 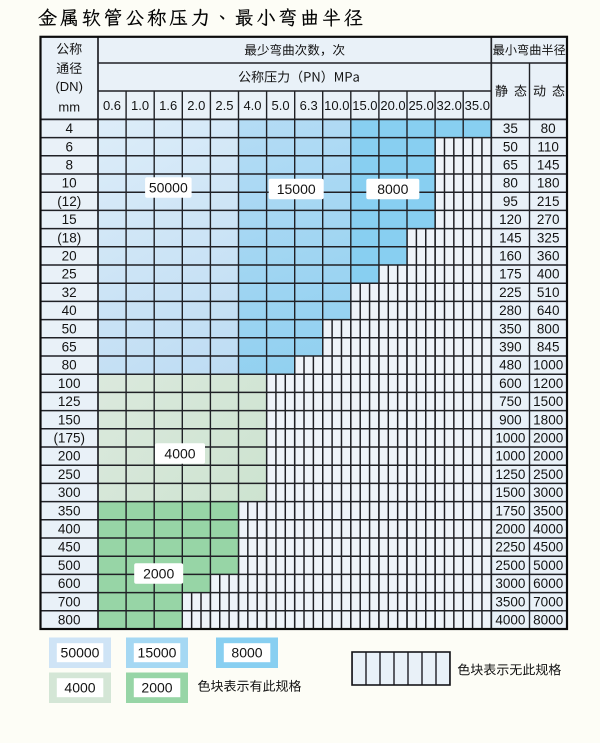 I want to click on svg-text: 6000, so click(x=548, y=583).